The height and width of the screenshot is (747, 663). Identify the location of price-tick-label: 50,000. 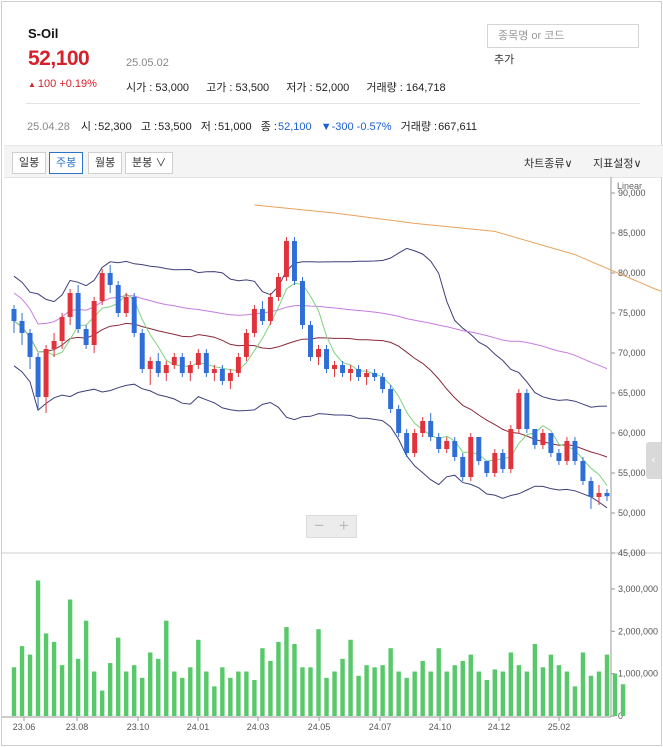
(632, 513).